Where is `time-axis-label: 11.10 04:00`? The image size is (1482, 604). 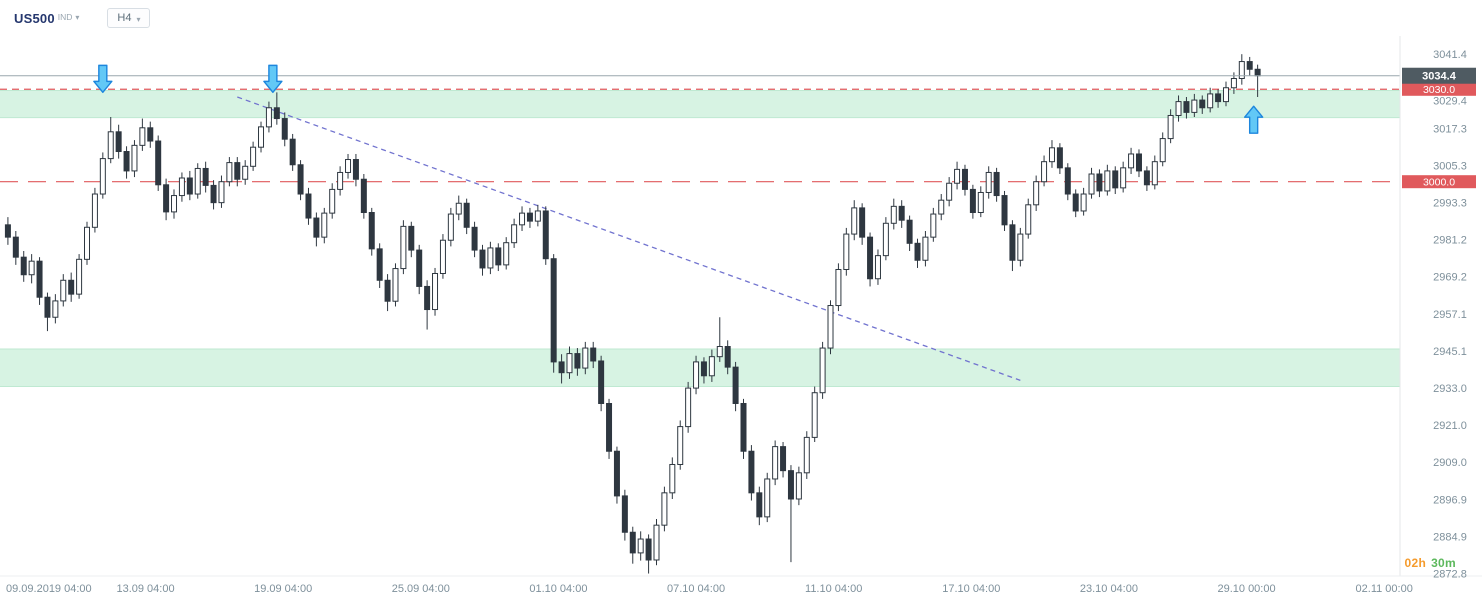
time-axis-label: 11.10 04:00 is located at coordinates (833, 589).